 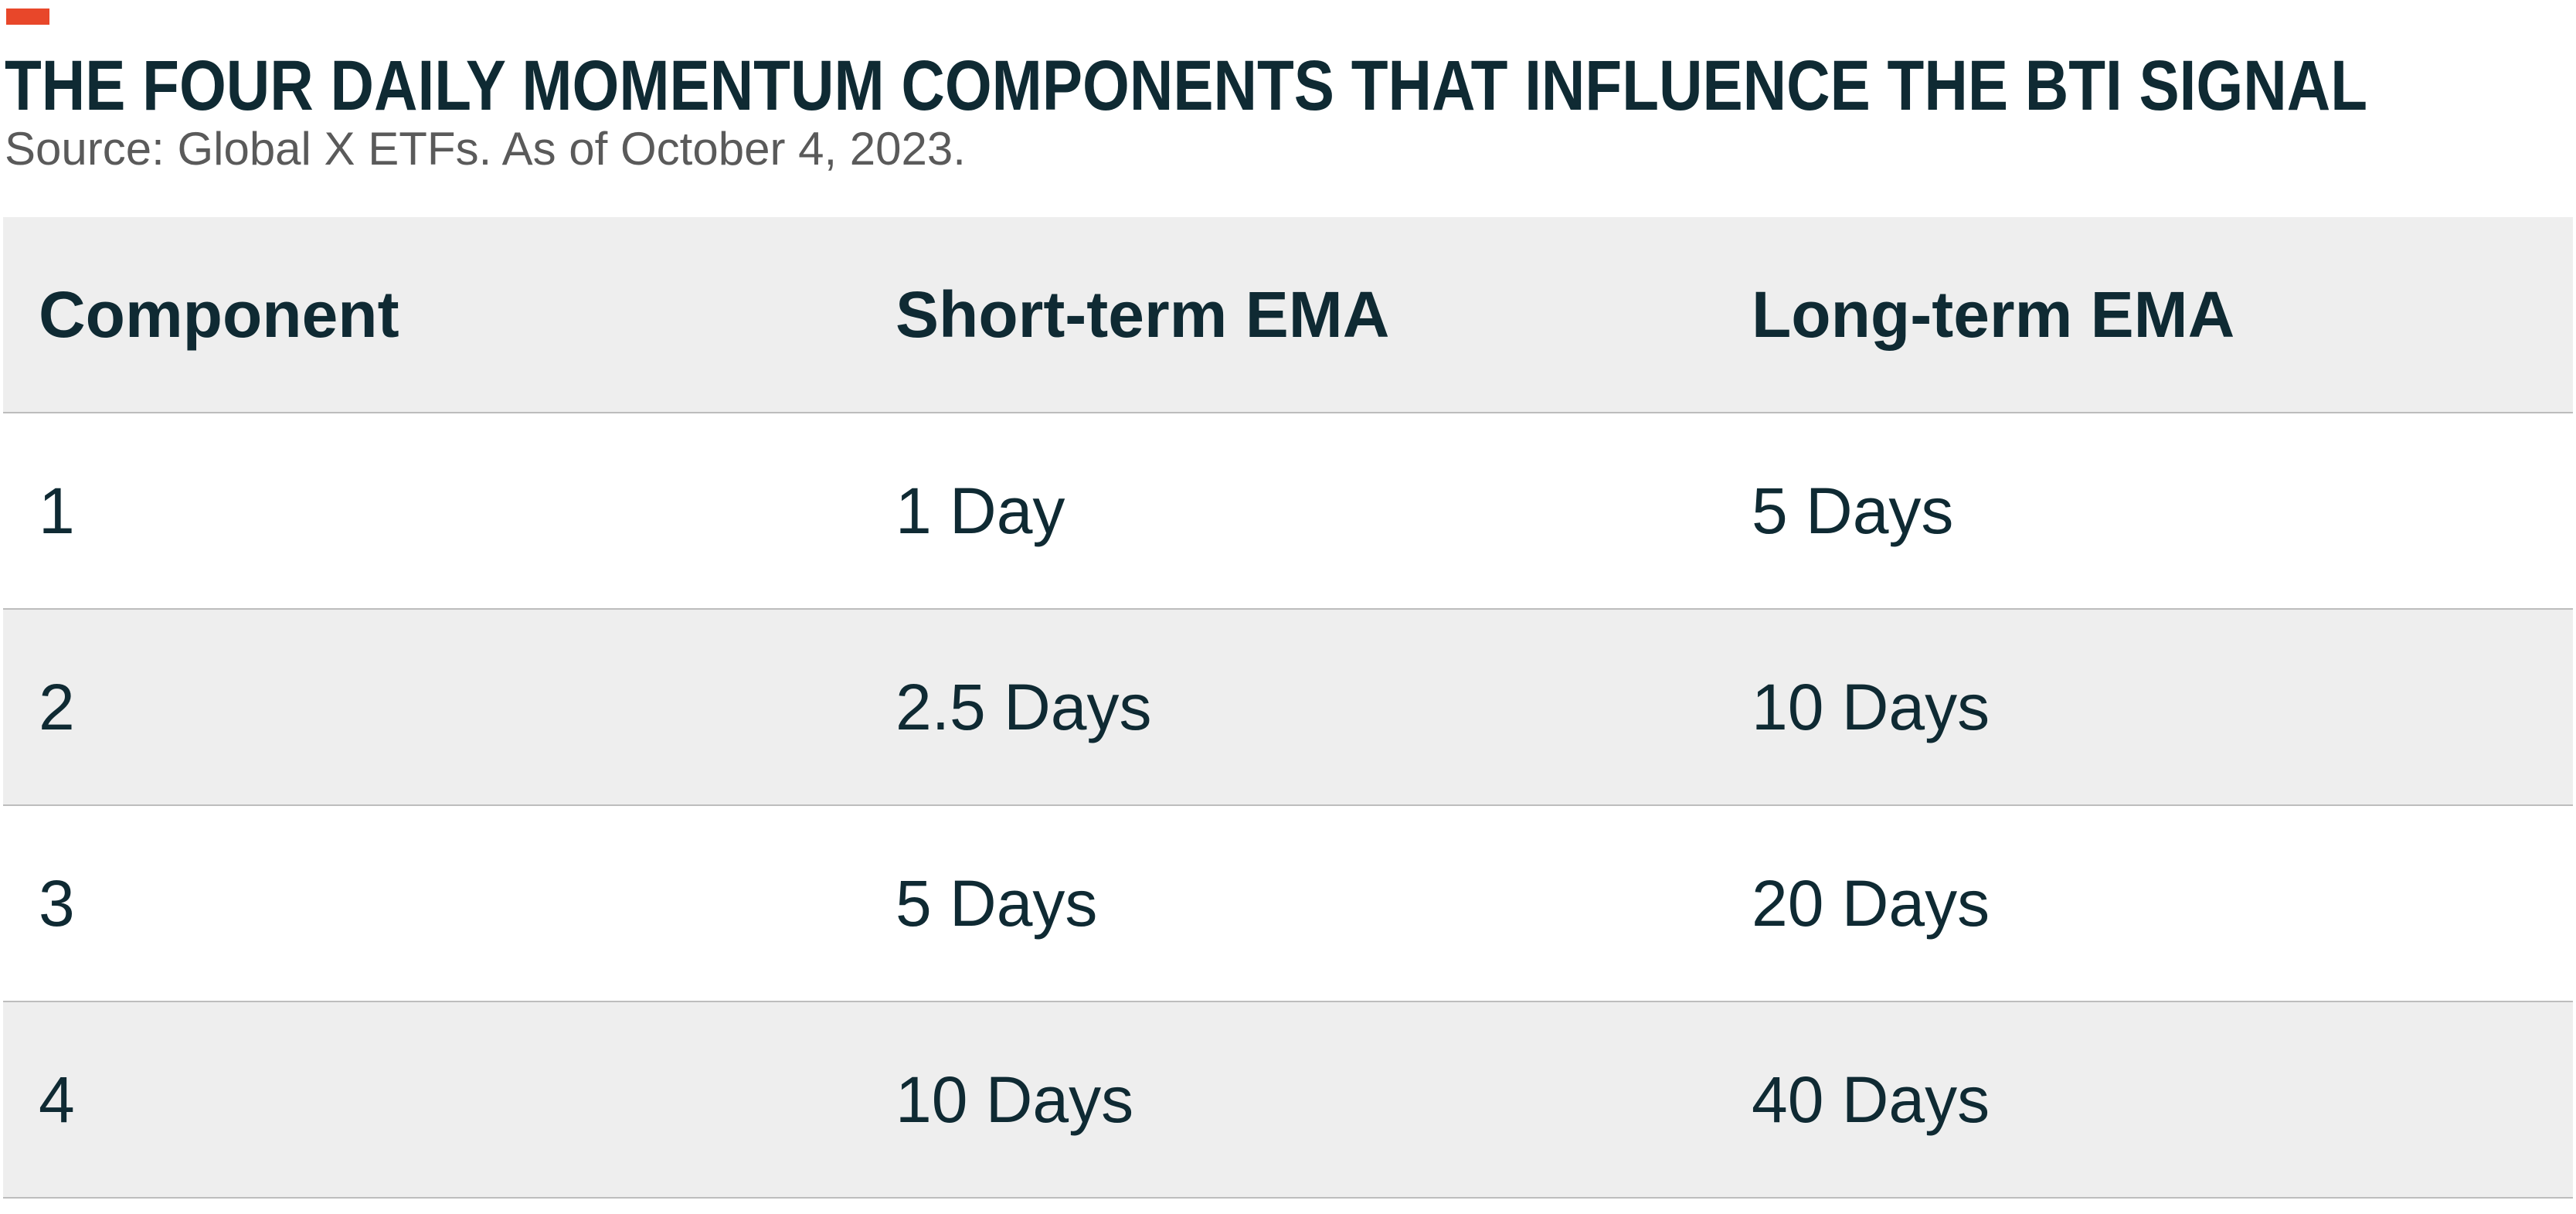 What do you see at coordinates (27, 17) in the screenshot?
I see `accent-bar` at bounding box center [27, 17].